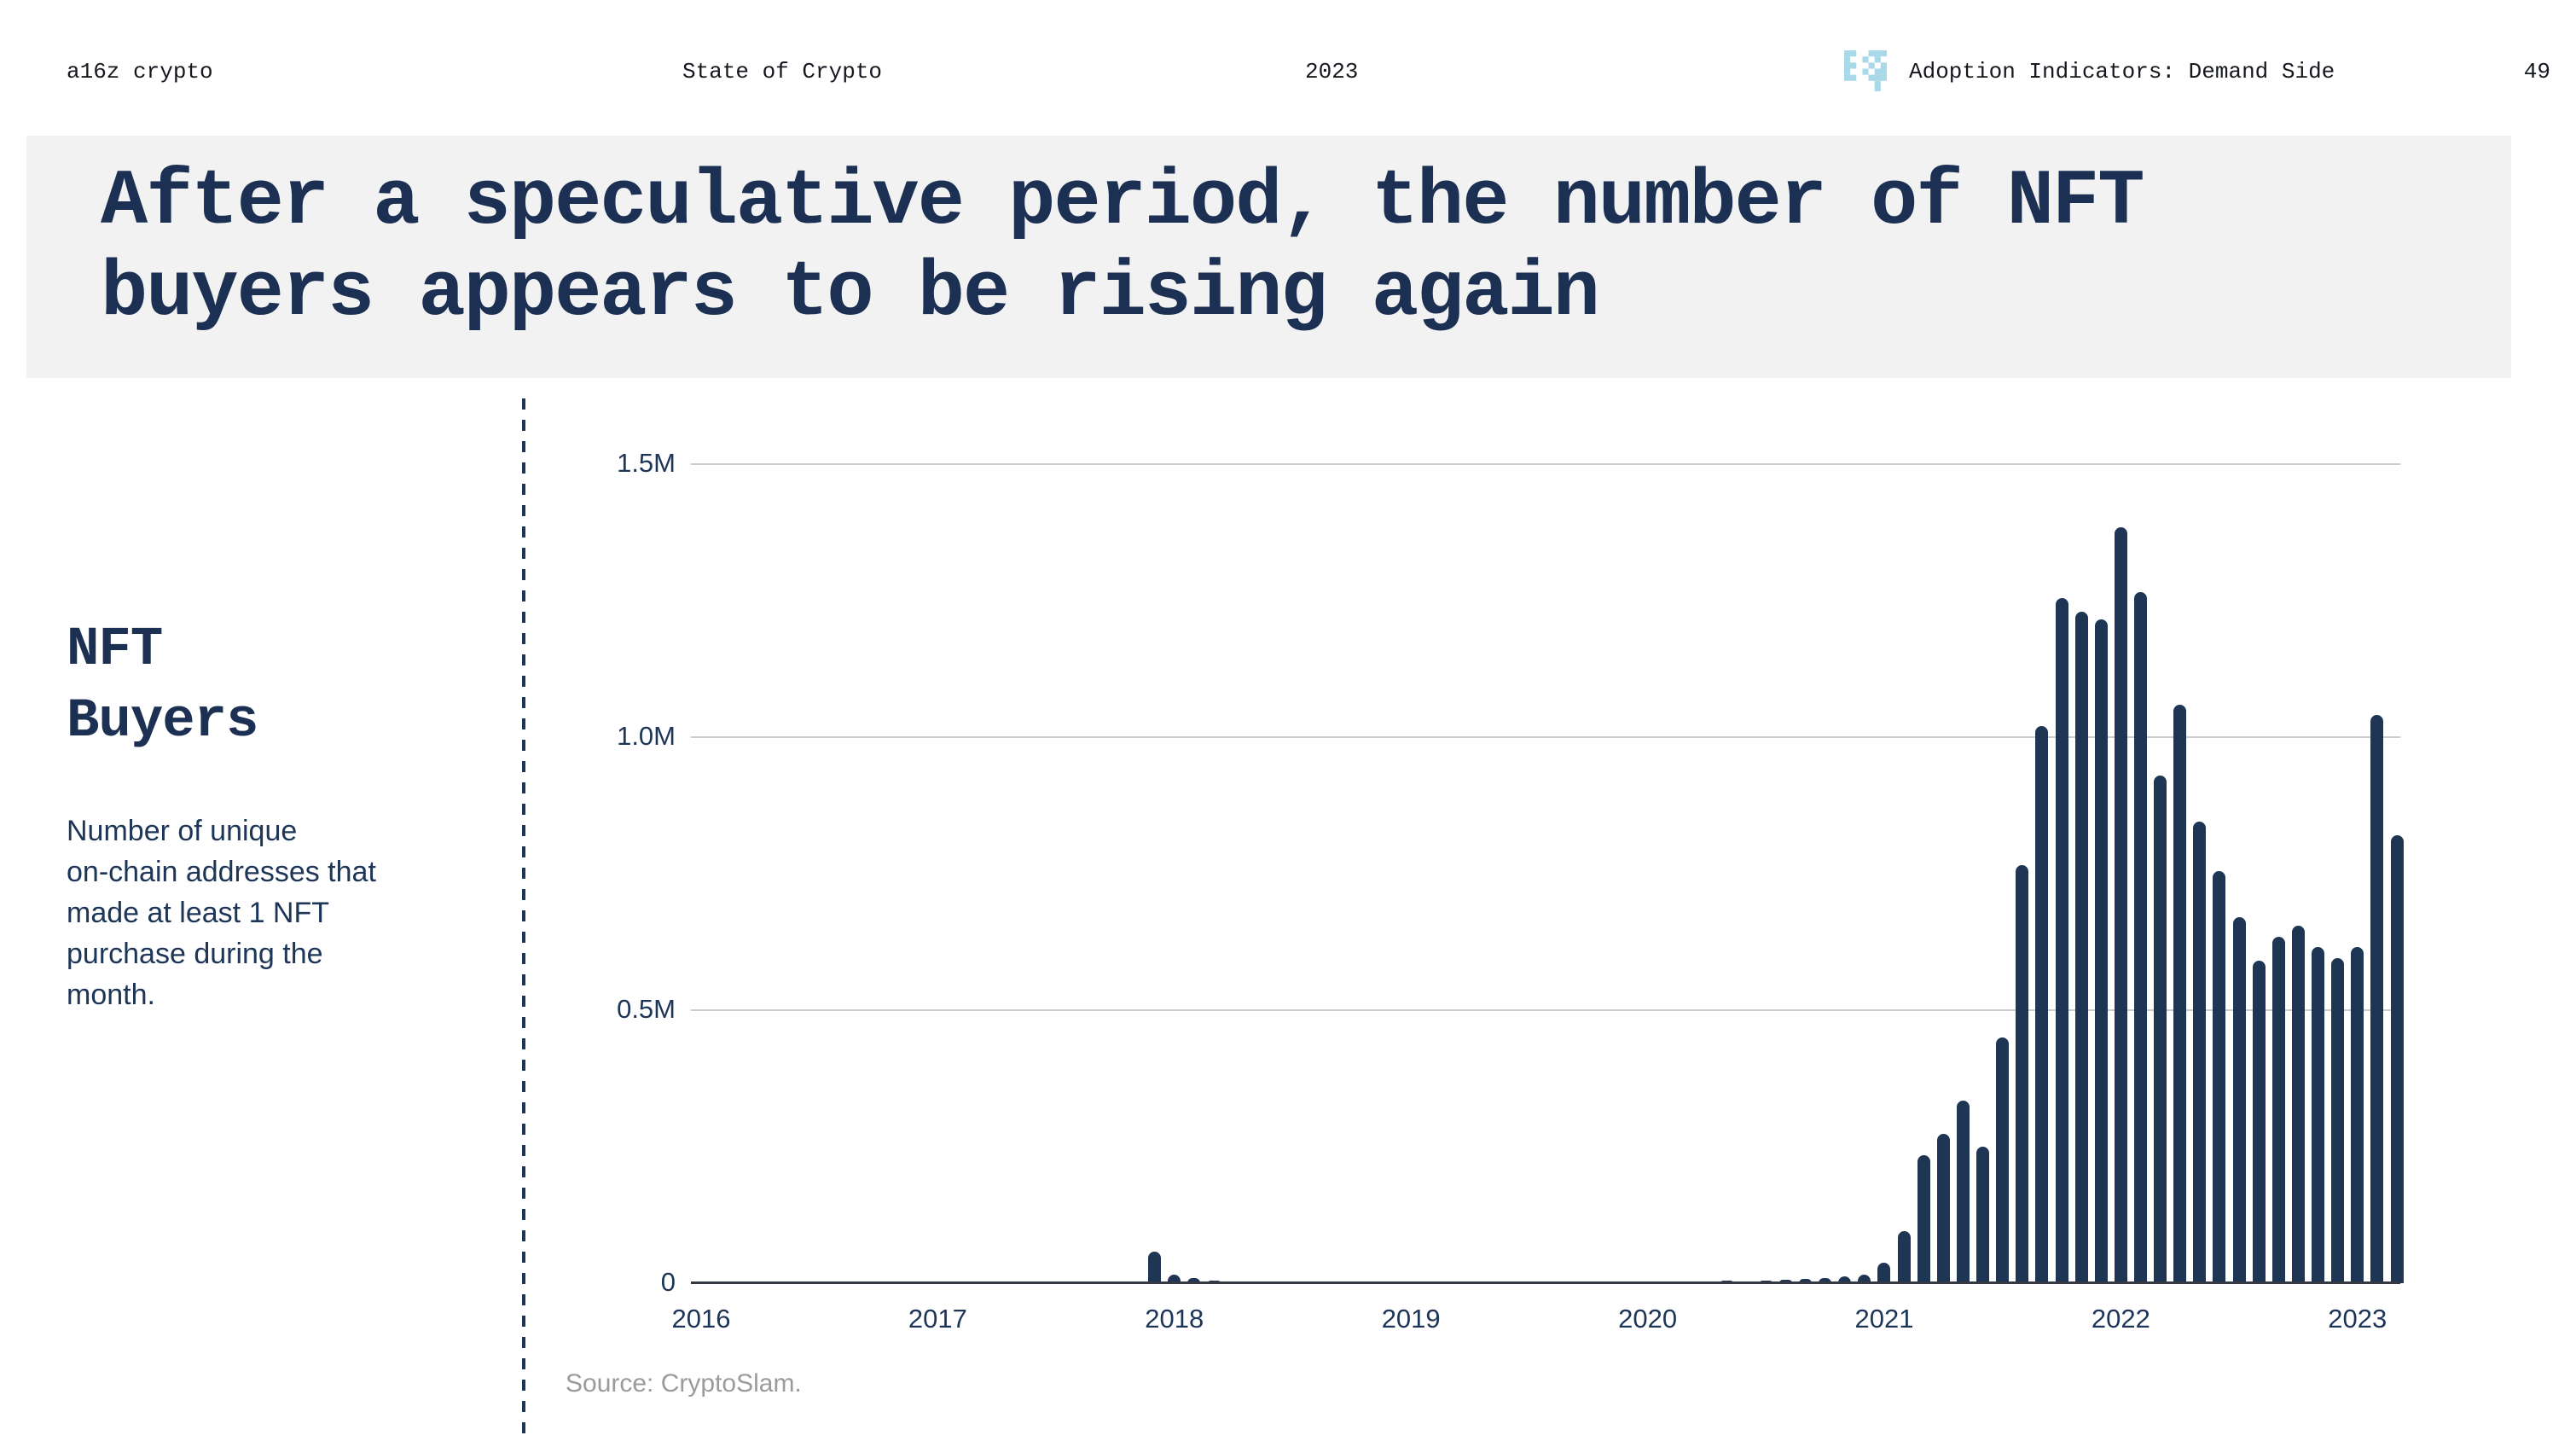  What do you see at coordinates (701, 1319) in the screenshot?
I see `x-axis-label-2016: 2016` at bounding box center [701, 1319].